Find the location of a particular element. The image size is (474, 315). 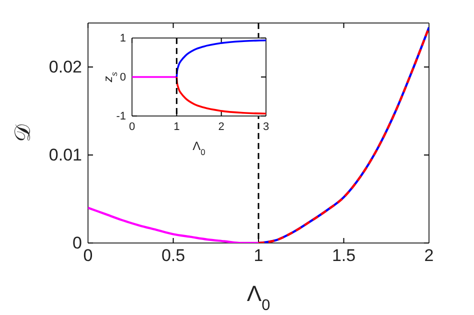

y-tick-label: 0.02 is located at coordinates (65, 66).